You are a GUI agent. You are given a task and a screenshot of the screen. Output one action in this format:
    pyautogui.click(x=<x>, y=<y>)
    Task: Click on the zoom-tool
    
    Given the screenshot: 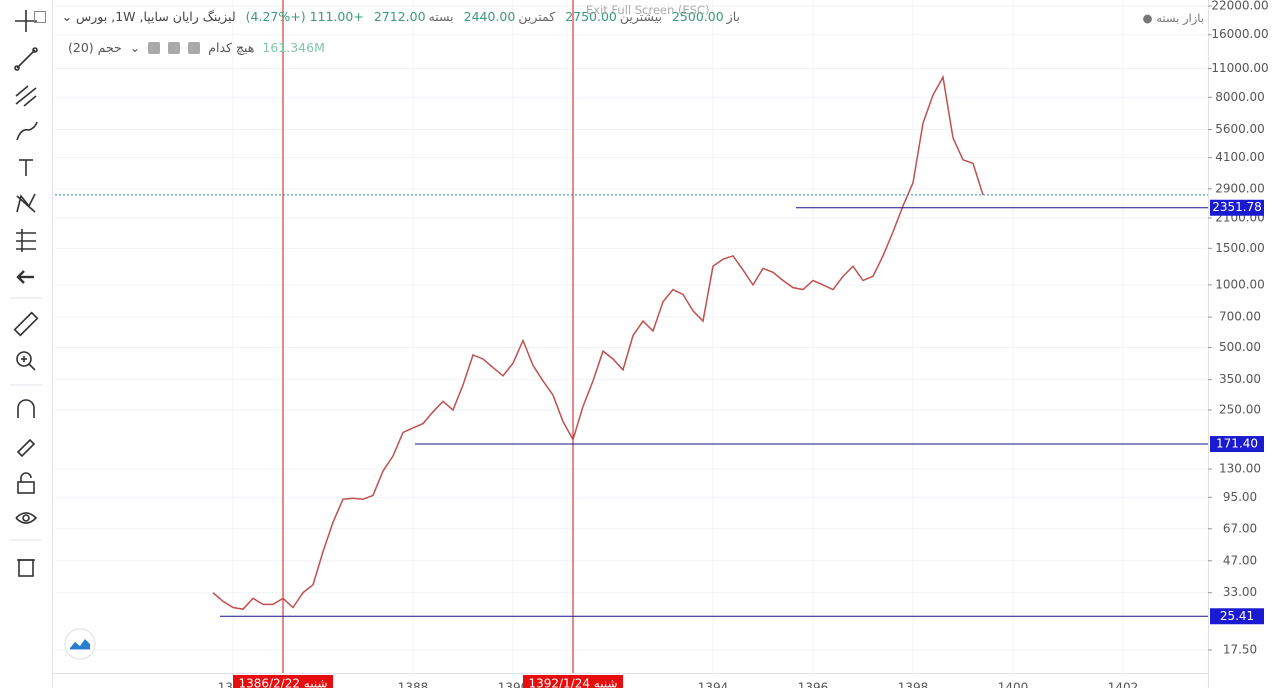 What is the action you would take?
    pyautogui.click(x=26, y=361)
    